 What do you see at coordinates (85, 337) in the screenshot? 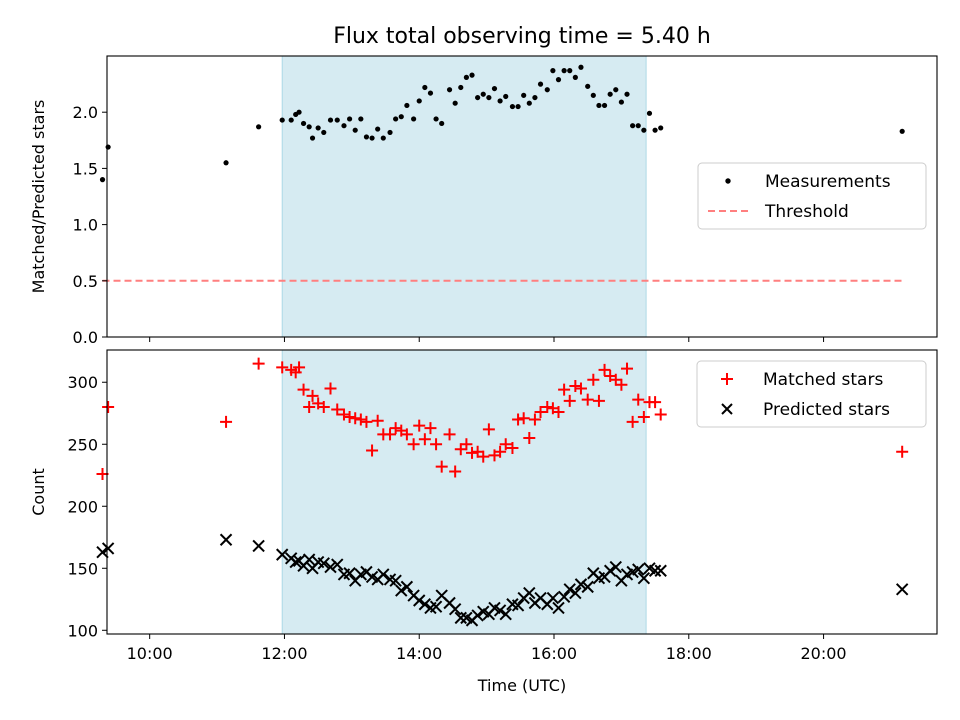
I see `y-tick-label: 0.0` at bounding box center [85, 337].